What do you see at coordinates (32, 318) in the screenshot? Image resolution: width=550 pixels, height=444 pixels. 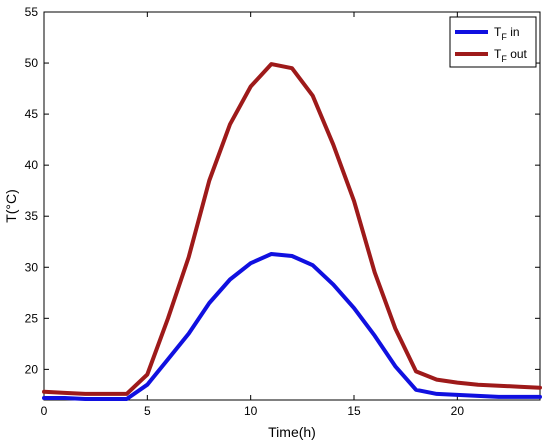 I see `y-tick-label: 25` at bounding box center [32, 318].